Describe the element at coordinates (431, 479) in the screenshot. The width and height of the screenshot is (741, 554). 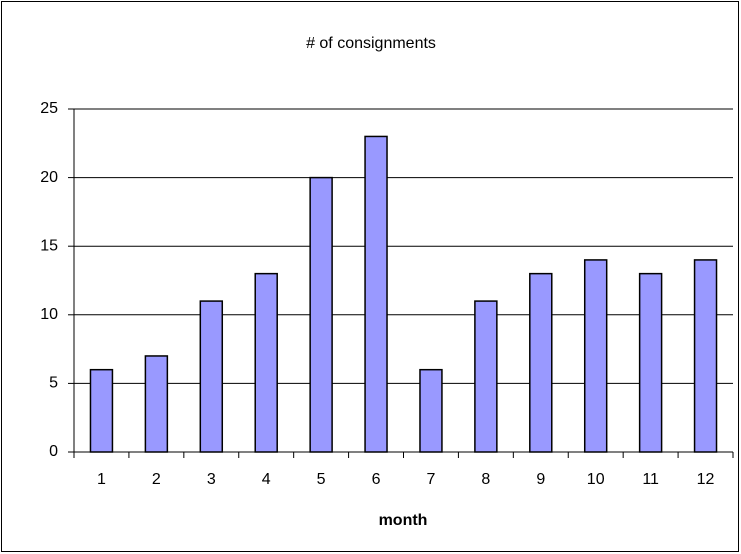
I see `x-tick-label: 7` at that location.